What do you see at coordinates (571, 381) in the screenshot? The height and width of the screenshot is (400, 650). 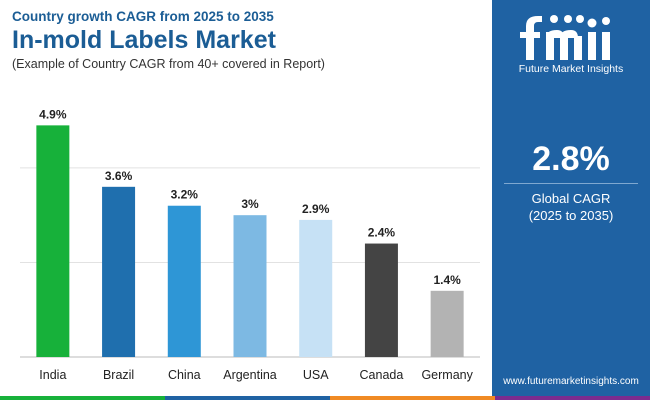 I see `website-link: www.futuremarketinsights.com` at bounding box center [571, 381].